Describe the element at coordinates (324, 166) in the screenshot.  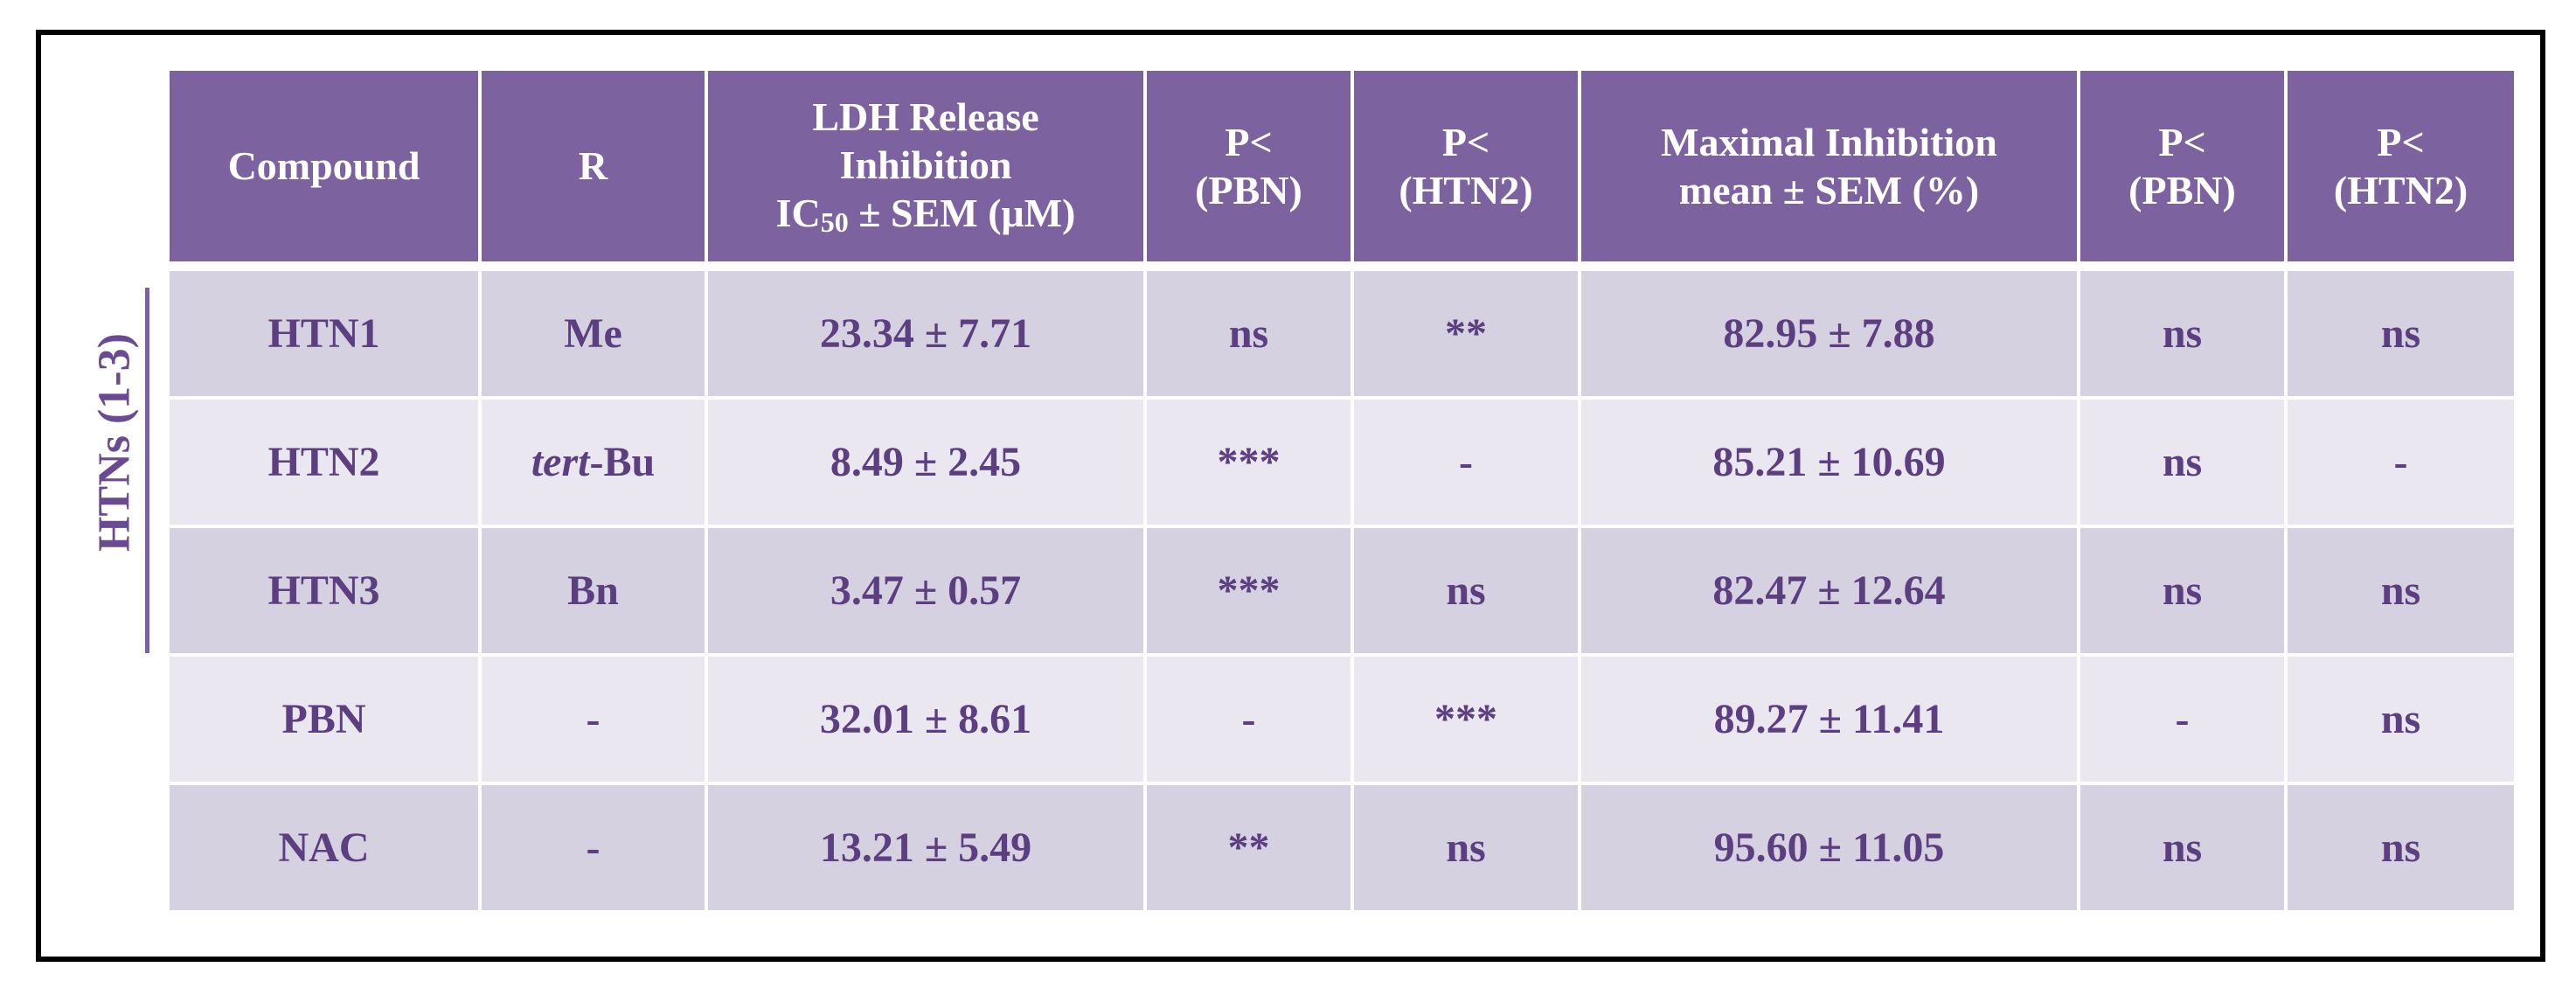
I see `header-line: Compound` at that location.